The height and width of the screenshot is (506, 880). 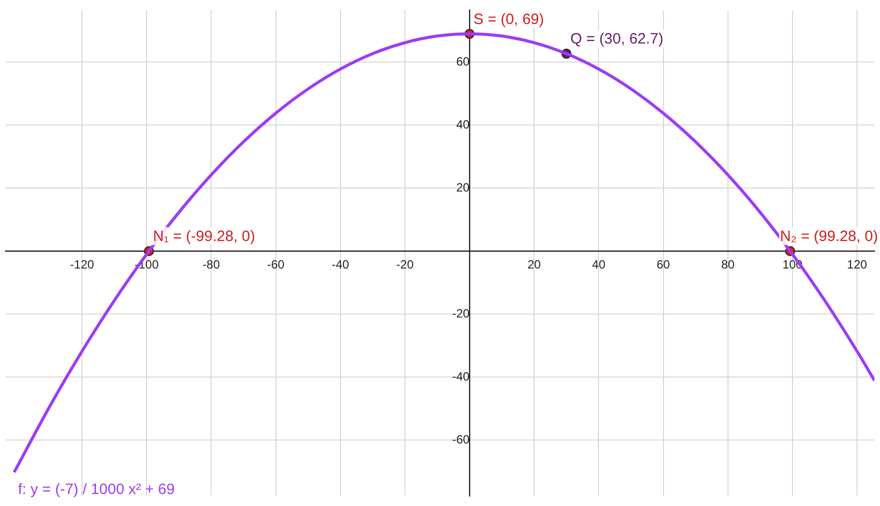 I want to click on y-tick-label: -60, so click(x=461, y=439).